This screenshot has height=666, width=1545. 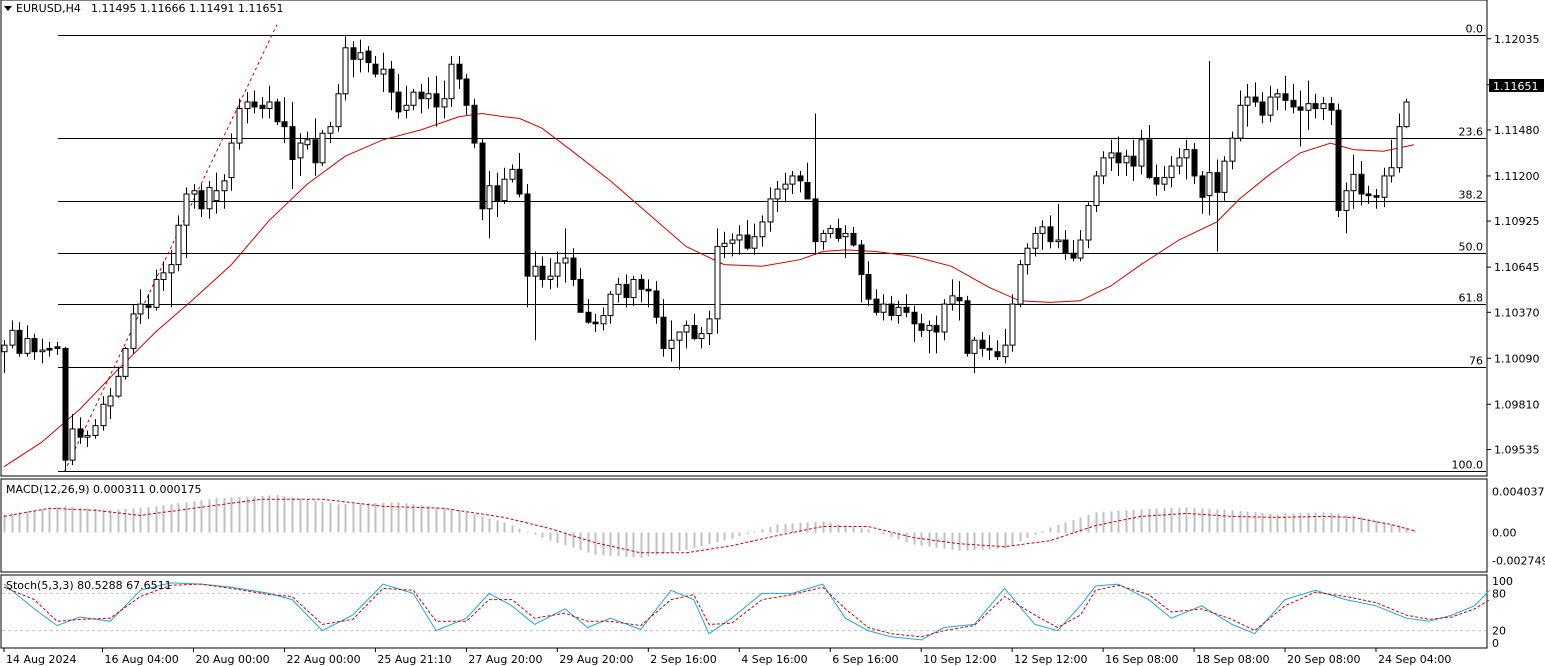 I want to click on price-axis-label: 1.10925, so click(x=1517, y=221).